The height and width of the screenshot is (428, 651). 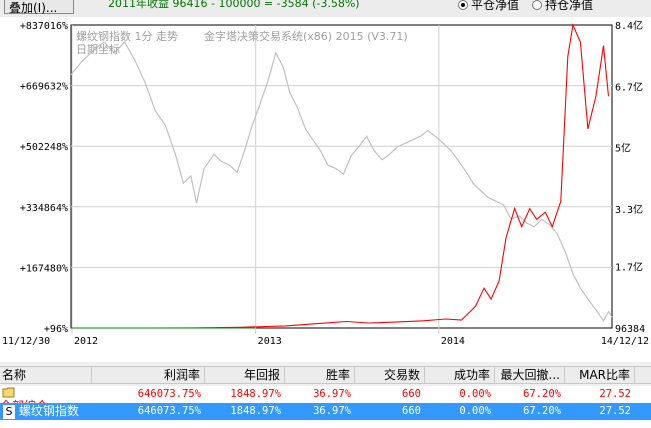 What do you see at coordinates (569, 6) in the screenshot?
I see `radio-hold-label: 持仓净值` at bounding box center [569, 6].